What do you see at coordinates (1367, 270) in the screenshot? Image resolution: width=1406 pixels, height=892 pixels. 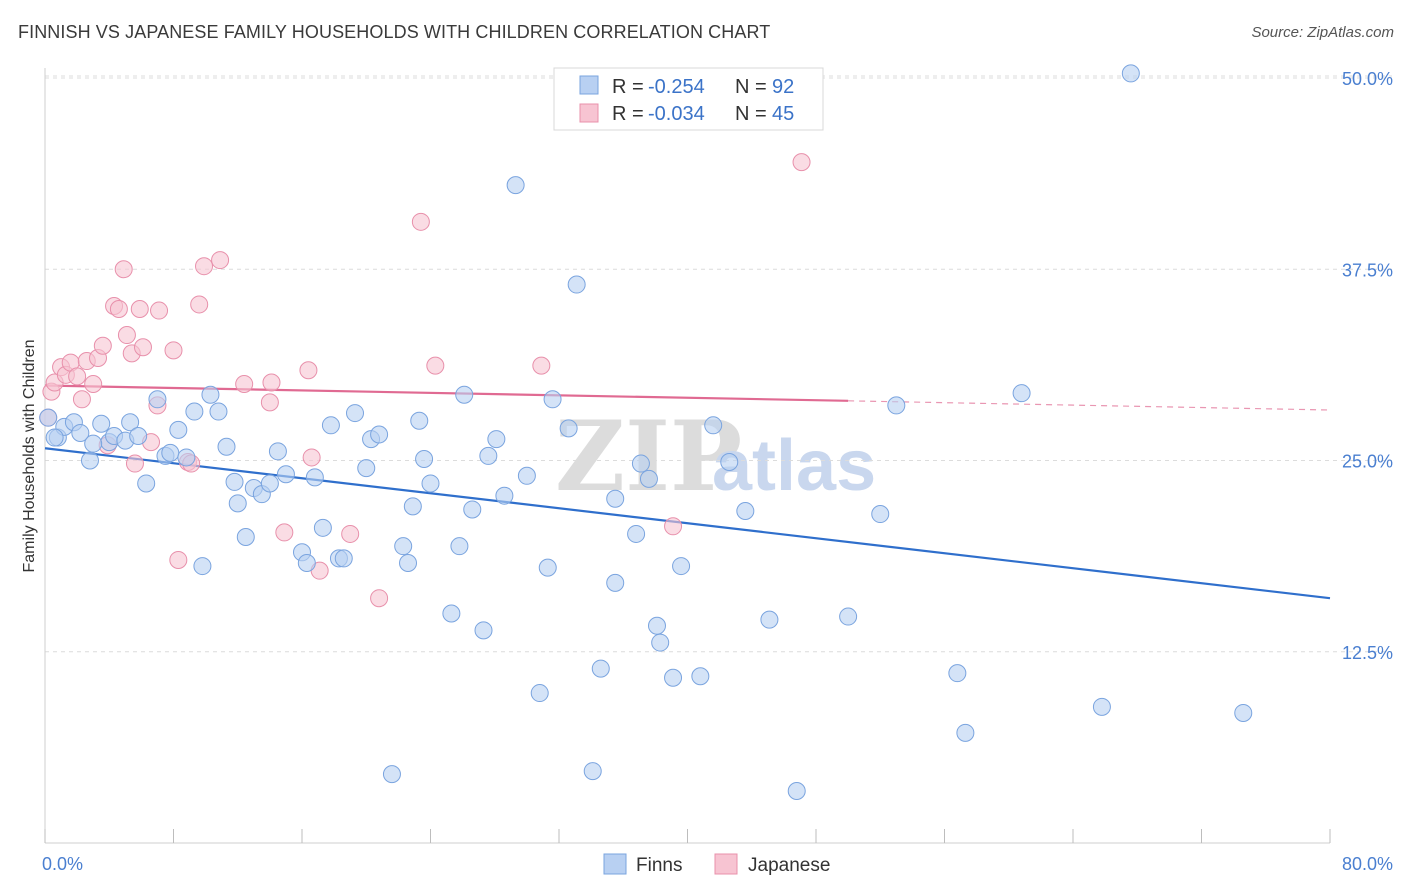 I see `y-tick-label-2: 37.5%` at bounding box center [1367, 270].